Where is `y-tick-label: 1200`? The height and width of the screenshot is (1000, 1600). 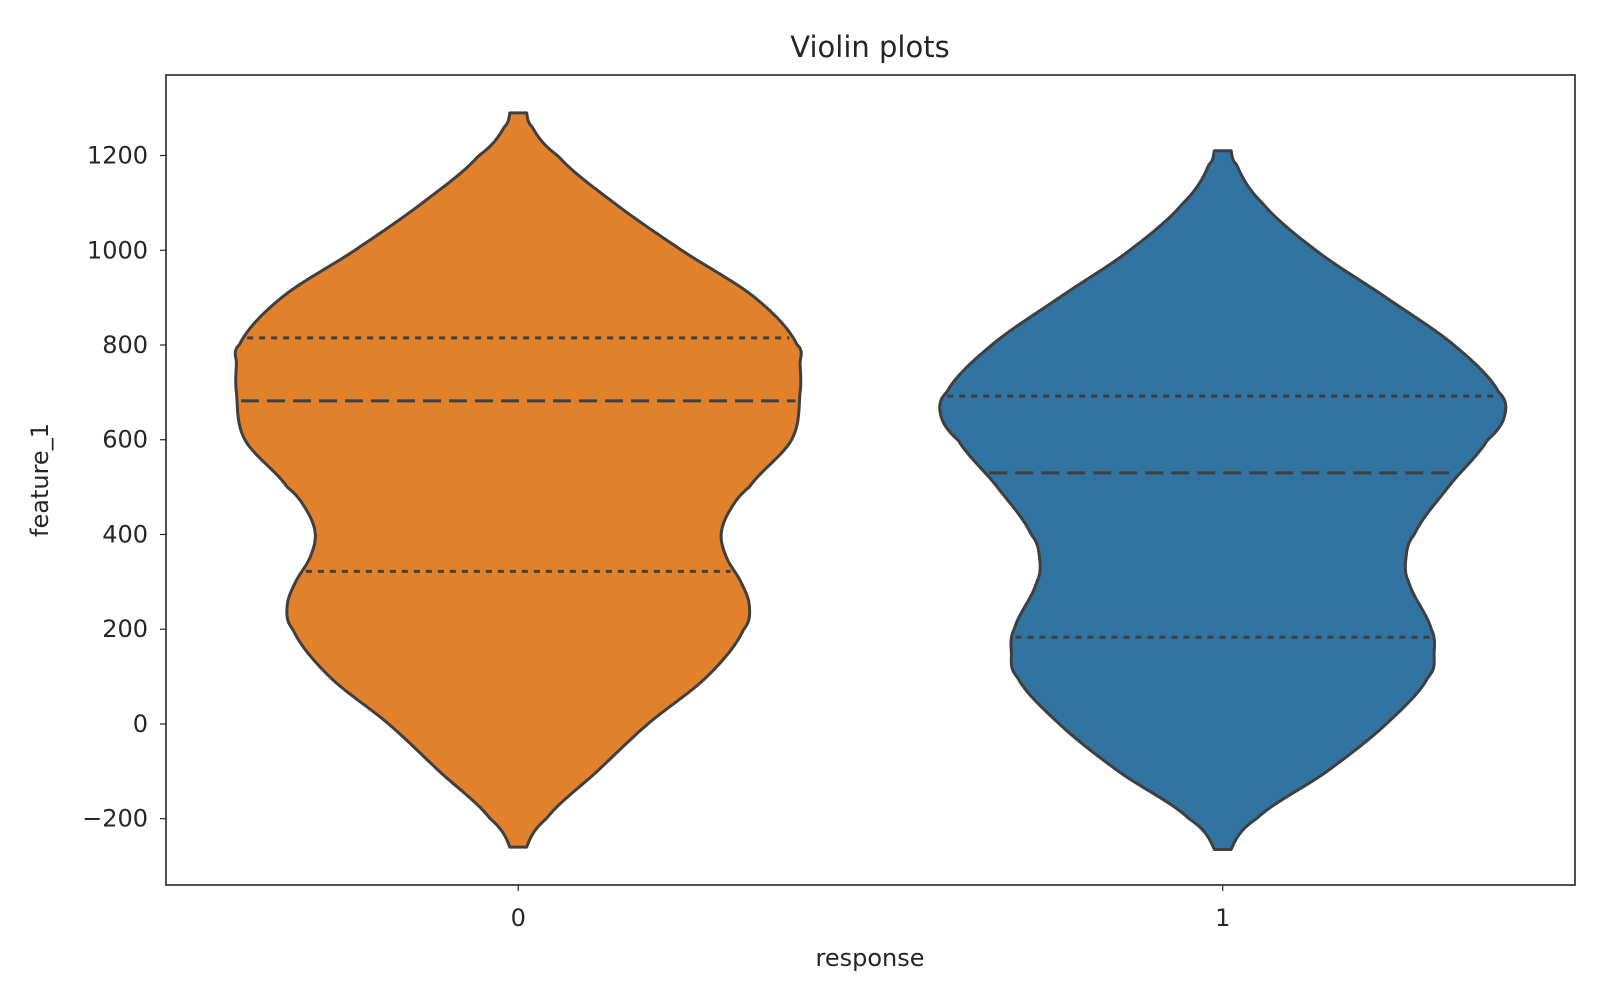
y-tick-label: 1200 is located at coordinates (117, 156).